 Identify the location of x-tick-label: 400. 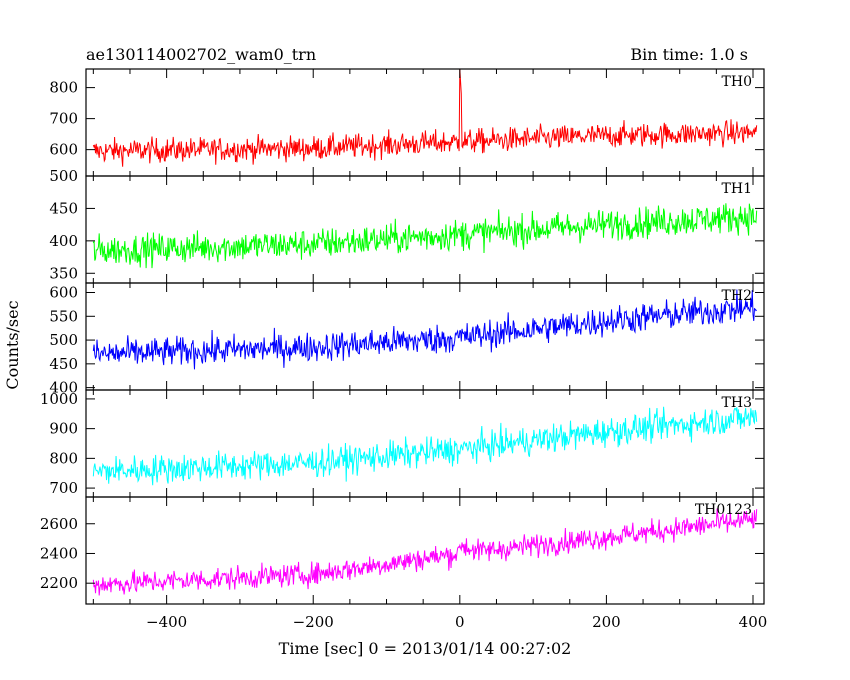
(753, 622).